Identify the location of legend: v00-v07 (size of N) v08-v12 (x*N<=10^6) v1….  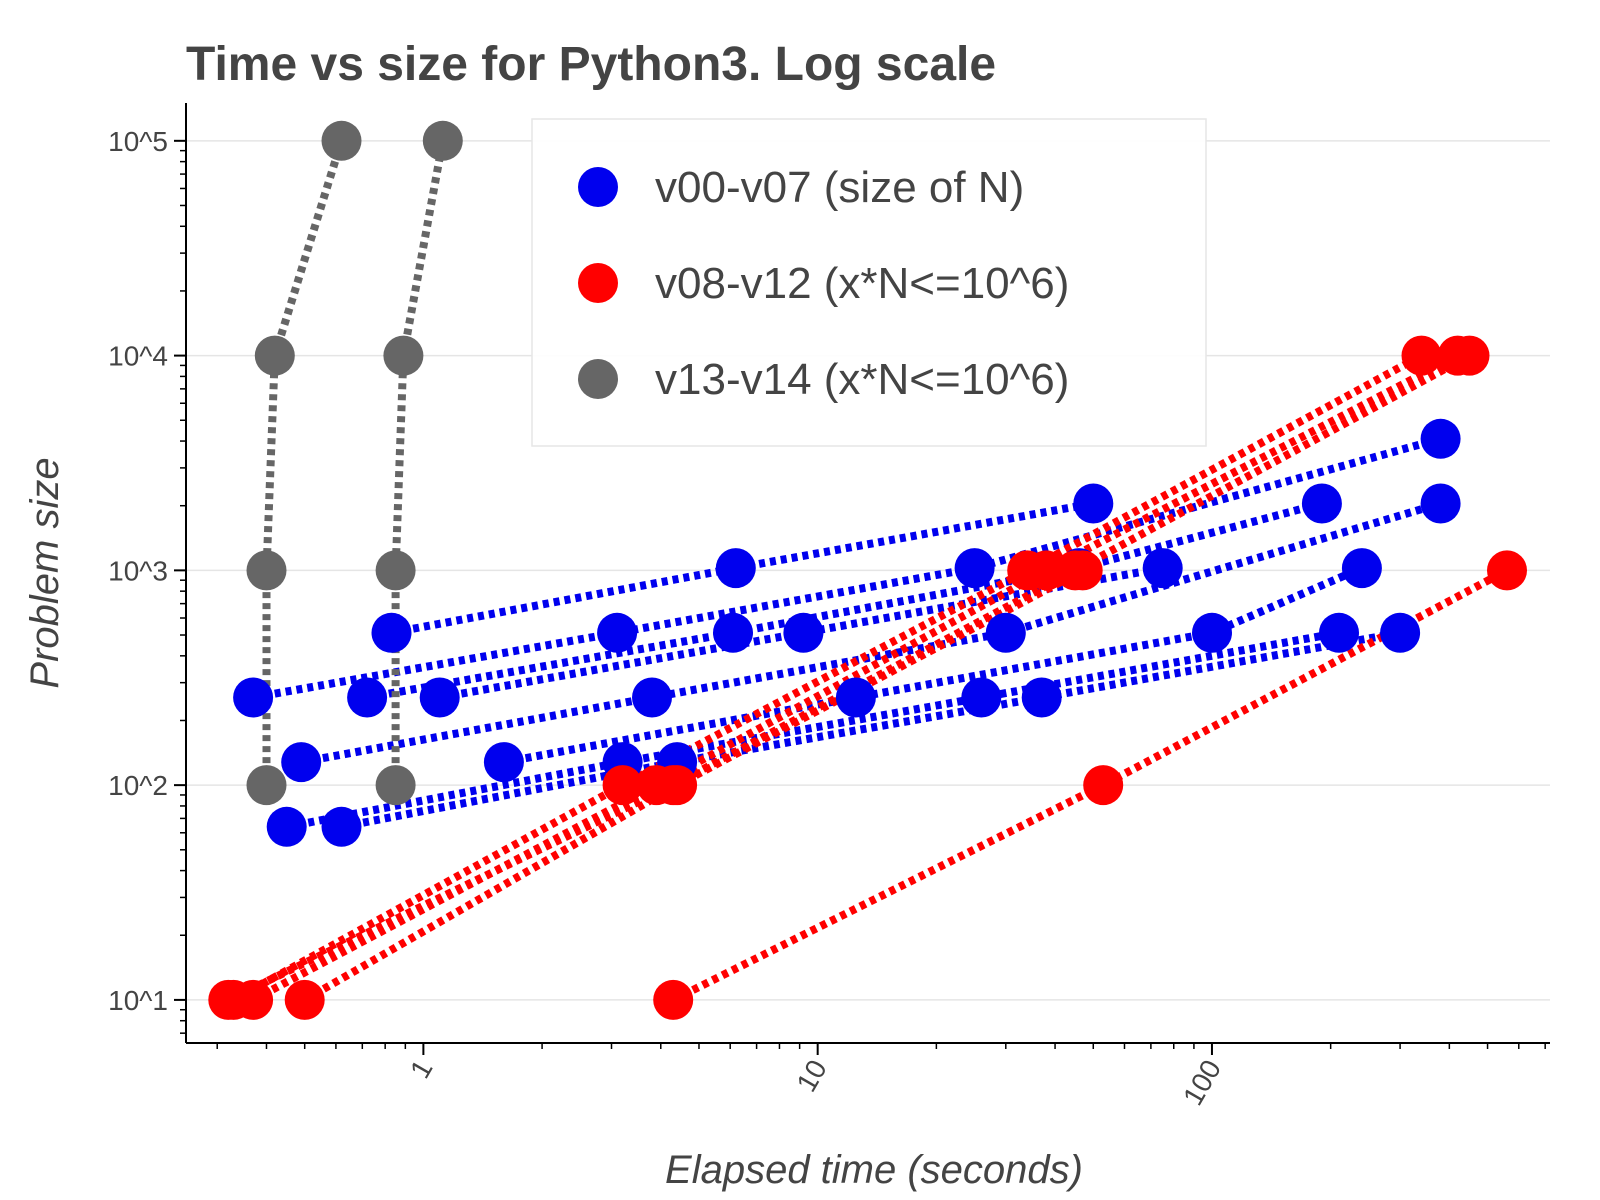
(869, 282).